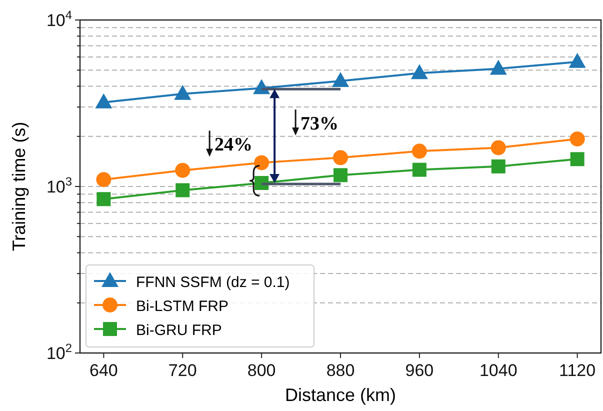  What do you see at coordinates (19, 187) in the screenshot?
I see `y-axis-title: Training time (s)` at bounding box center [19, 187].